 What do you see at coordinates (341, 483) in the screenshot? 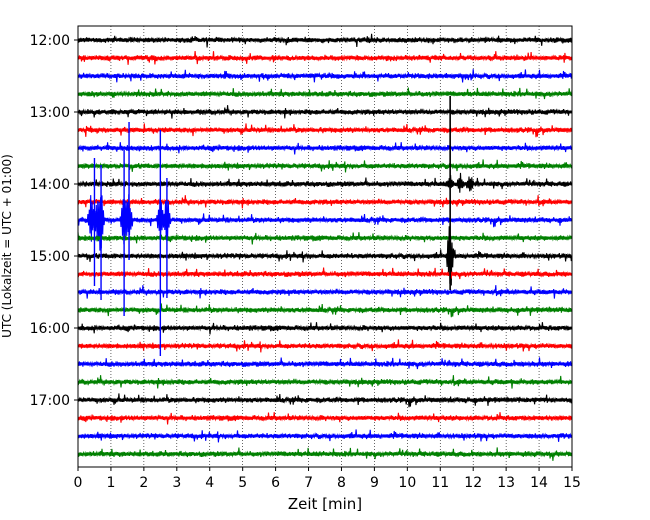
I see `x-tick-label: 8` at bounding box center [341, 483].